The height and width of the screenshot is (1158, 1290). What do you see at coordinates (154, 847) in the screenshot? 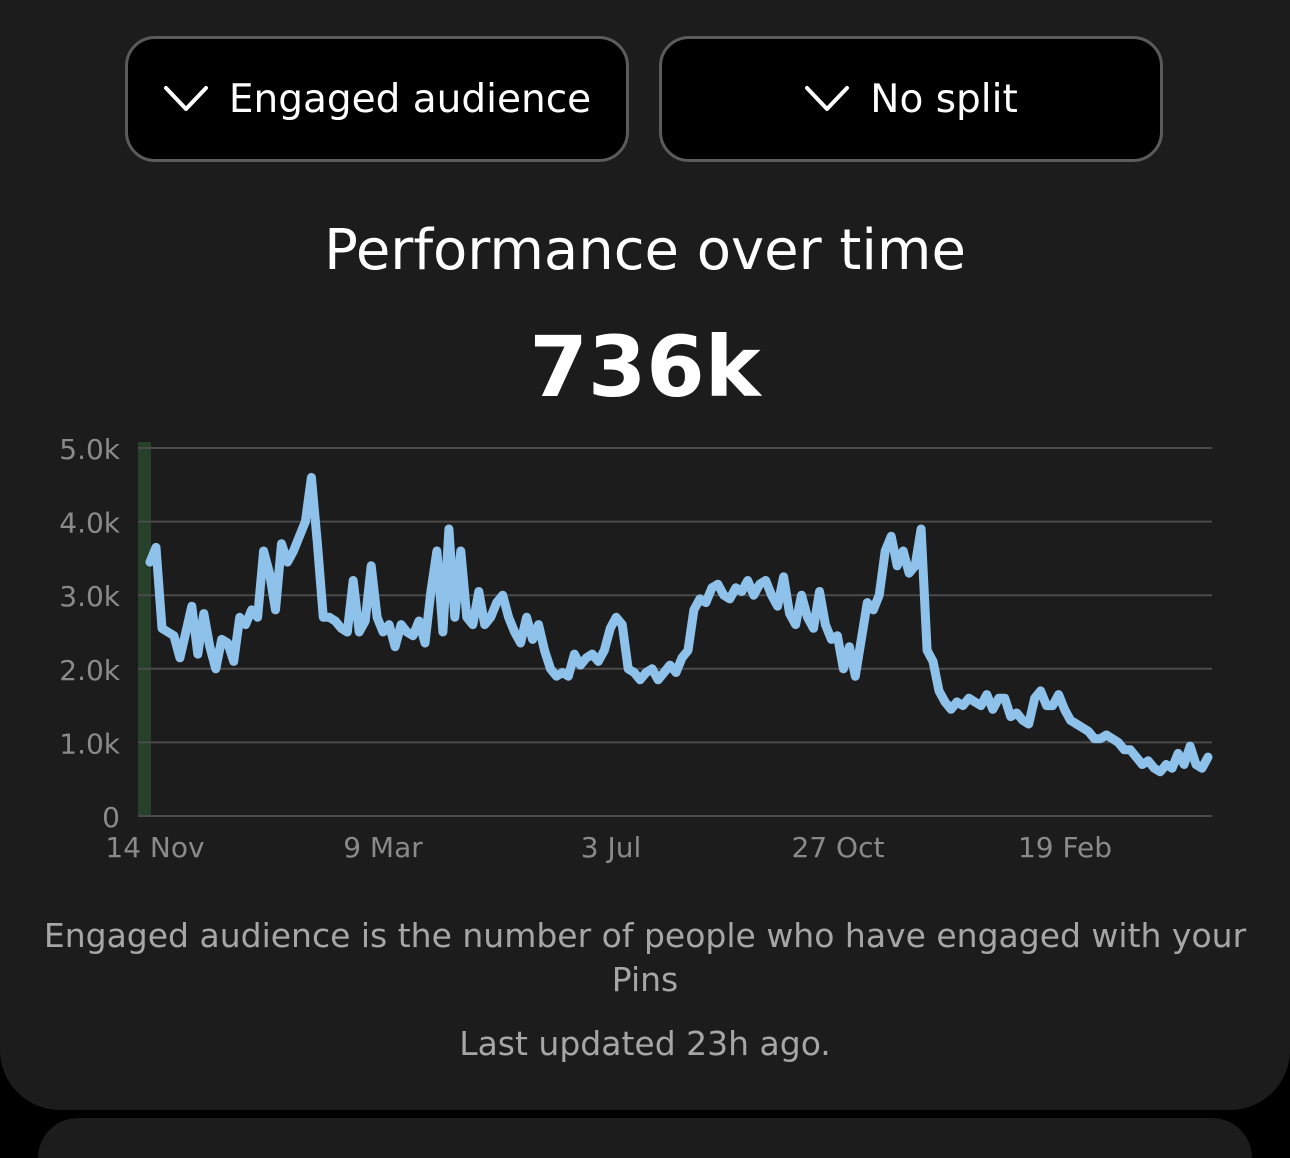
I see `x-tick-label: 14 Nov` at bounding box center [154, 847].